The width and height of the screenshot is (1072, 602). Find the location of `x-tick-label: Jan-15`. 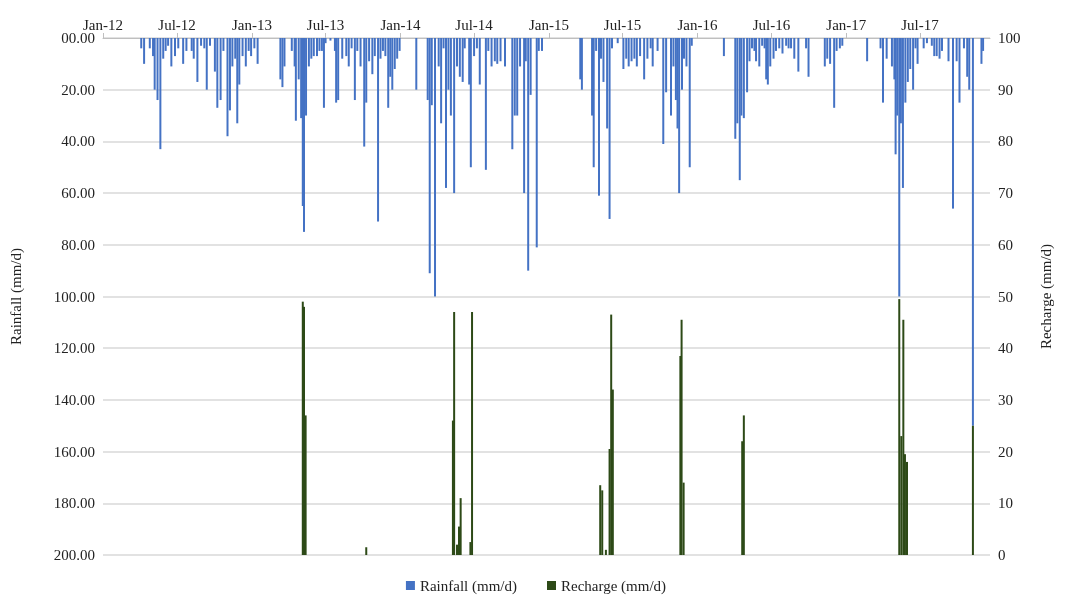

x-tick-label: Jan-15 is located at coordinates (548, 24).